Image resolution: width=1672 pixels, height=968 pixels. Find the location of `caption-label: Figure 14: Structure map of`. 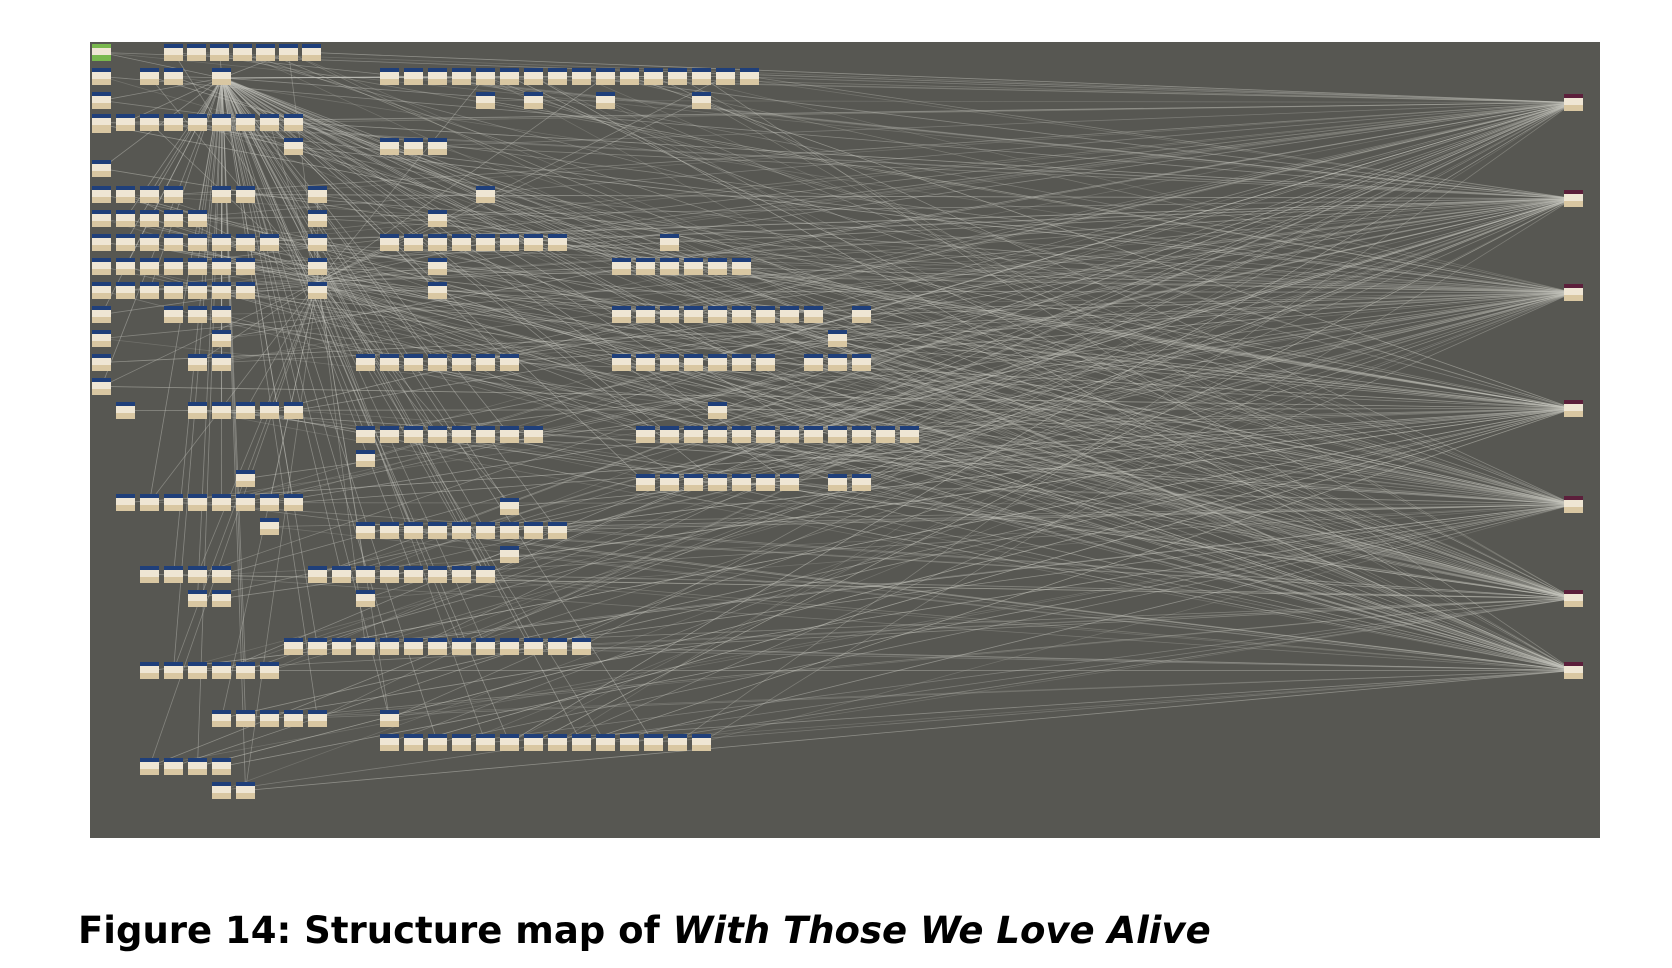

caption-label: Figure 14: Structure map of is located at coordinates (375, 930).